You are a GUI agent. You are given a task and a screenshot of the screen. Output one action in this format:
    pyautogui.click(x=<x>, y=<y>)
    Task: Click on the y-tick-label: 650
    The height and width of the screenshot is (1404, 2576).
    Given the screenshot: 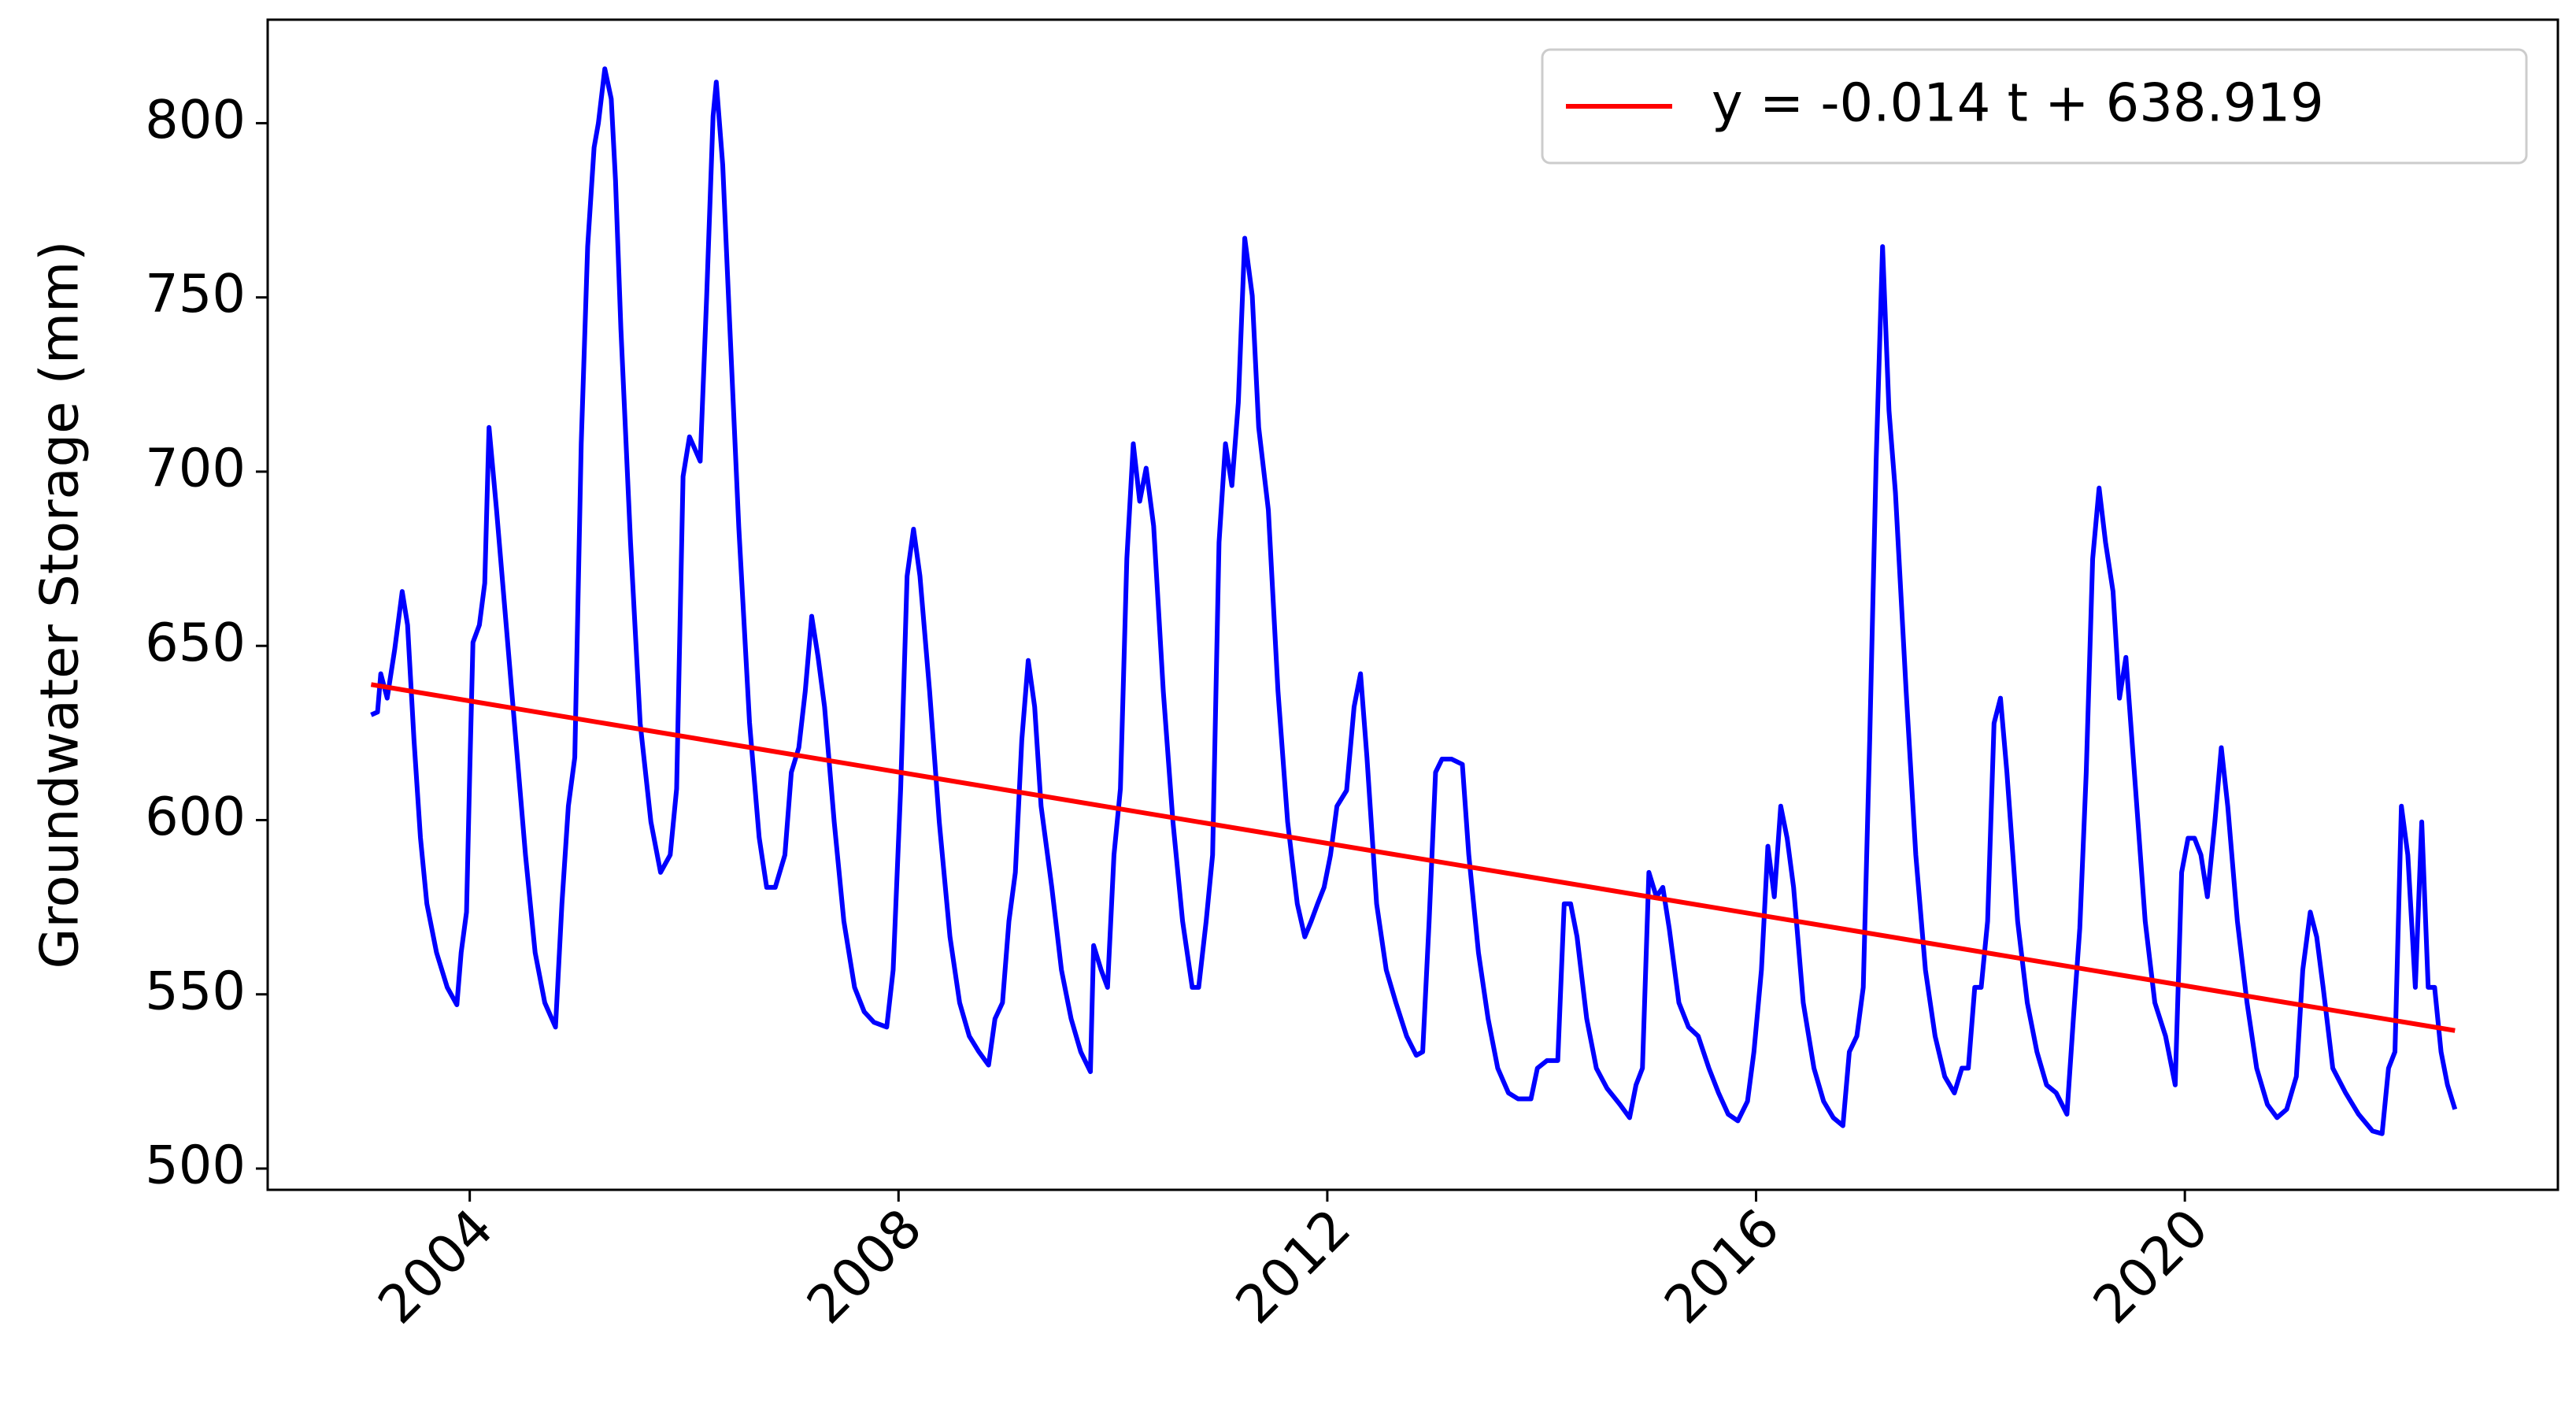 What is the action you would take?
    pyautogui.click(x=195, y=642)
    